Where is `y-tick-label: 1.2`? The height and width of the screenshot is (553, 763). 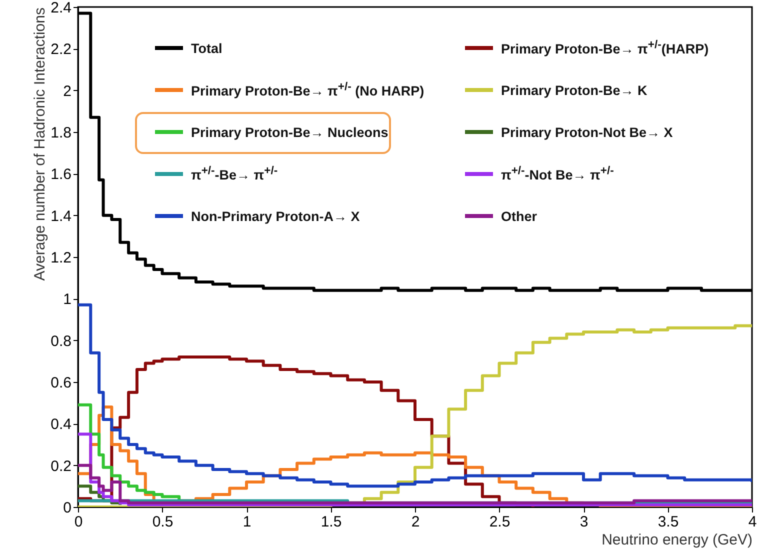 y-tick-label: 1.2 is located at coordinates (61, 258).